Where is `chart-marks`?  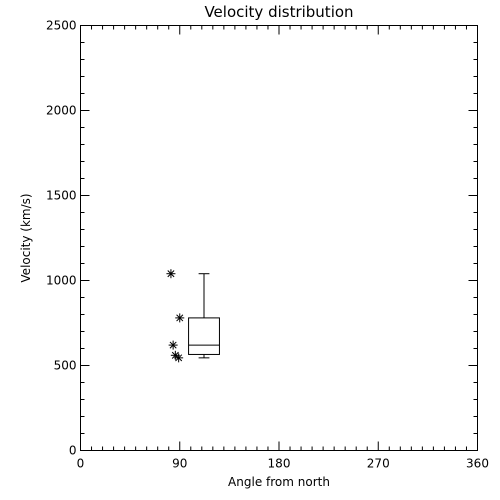
chart-marks is located at coordinates (193, 316).